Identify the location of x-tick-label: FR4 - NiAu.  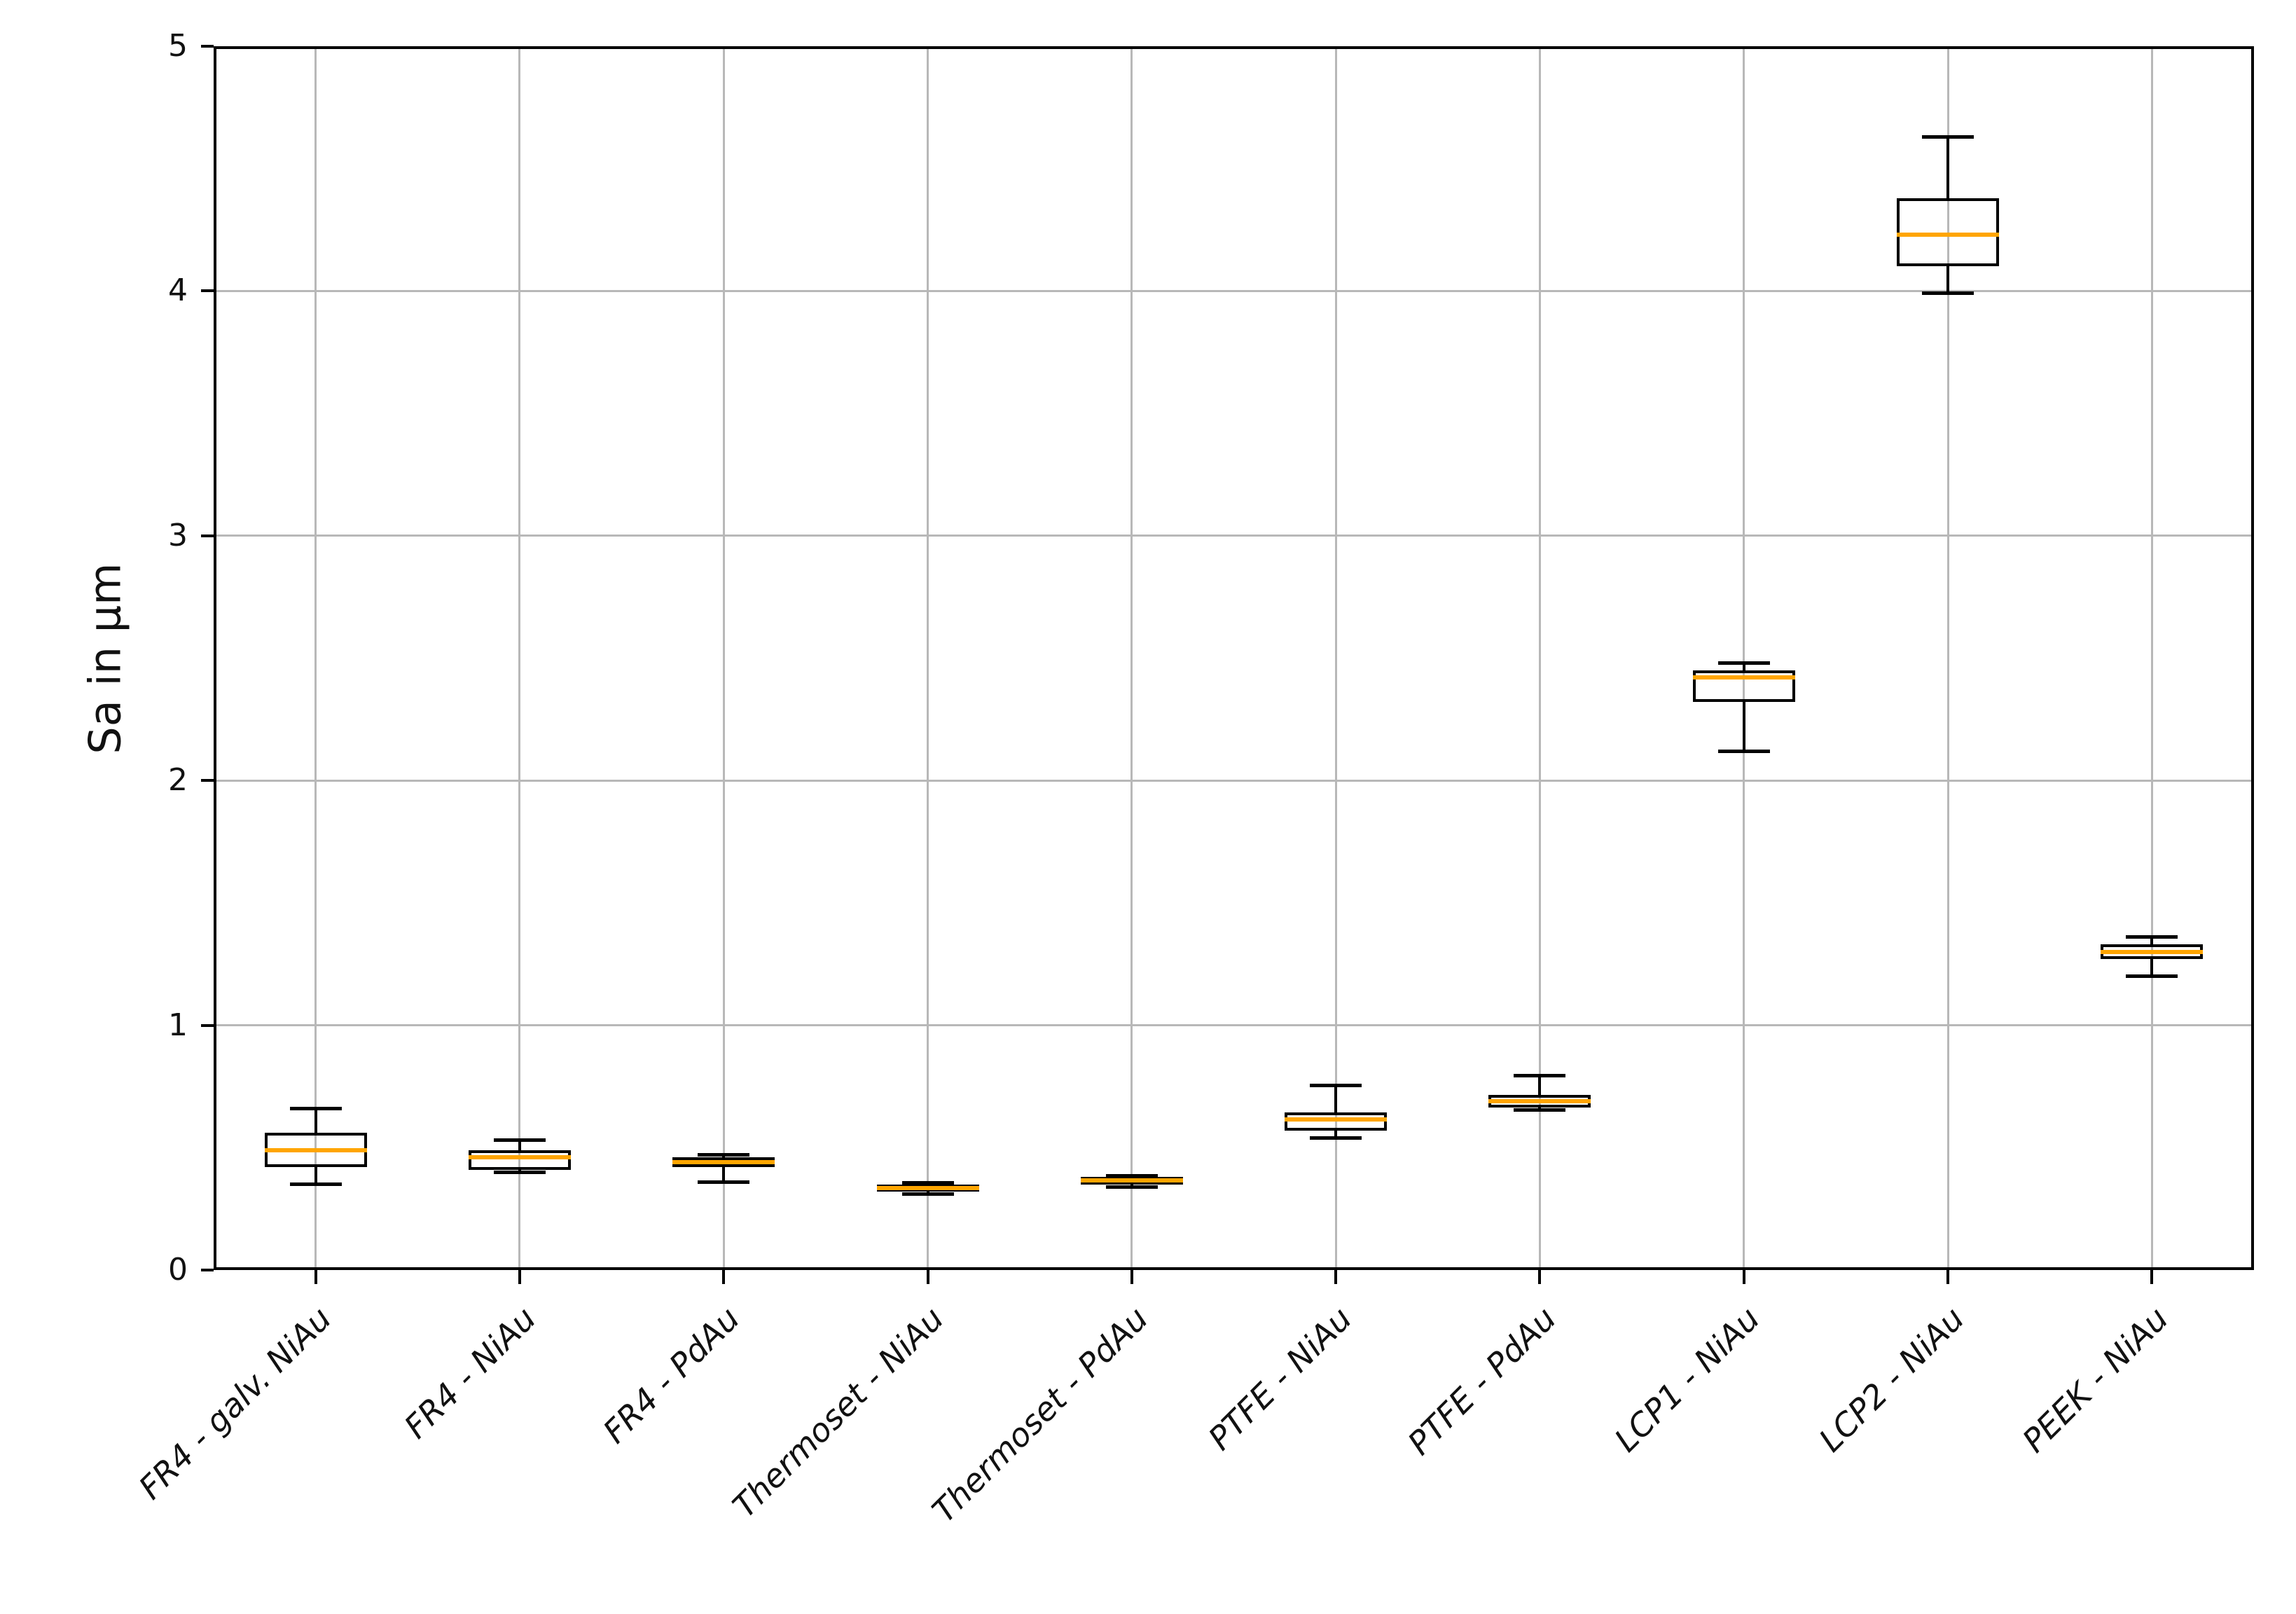
(470, 1372).